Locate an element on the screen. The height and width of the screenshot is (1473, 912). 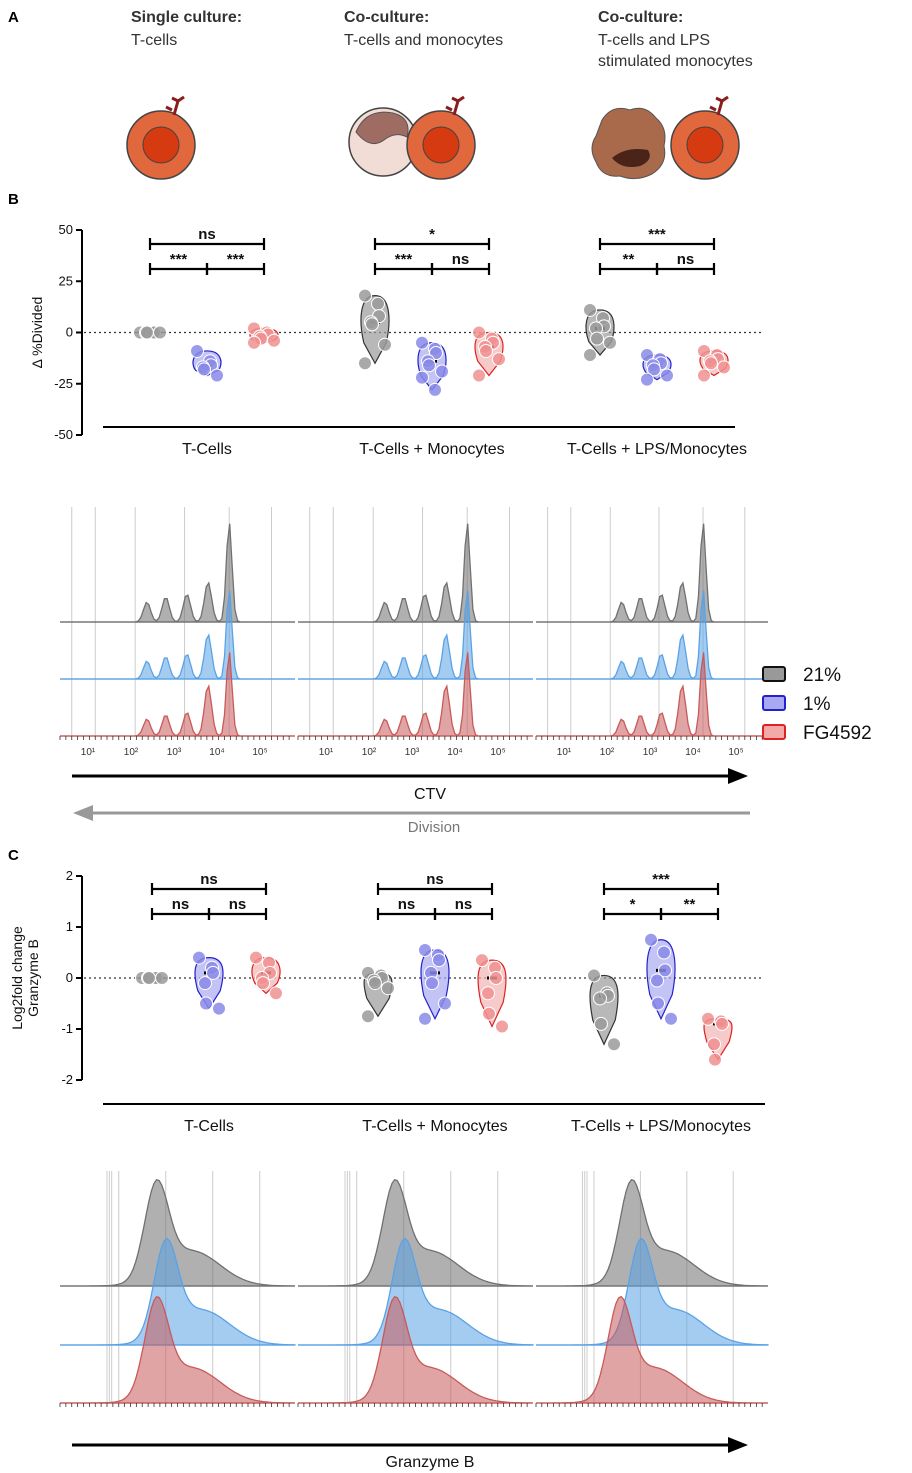
y-tick-label: -50 is located at coordinates (63, 434).